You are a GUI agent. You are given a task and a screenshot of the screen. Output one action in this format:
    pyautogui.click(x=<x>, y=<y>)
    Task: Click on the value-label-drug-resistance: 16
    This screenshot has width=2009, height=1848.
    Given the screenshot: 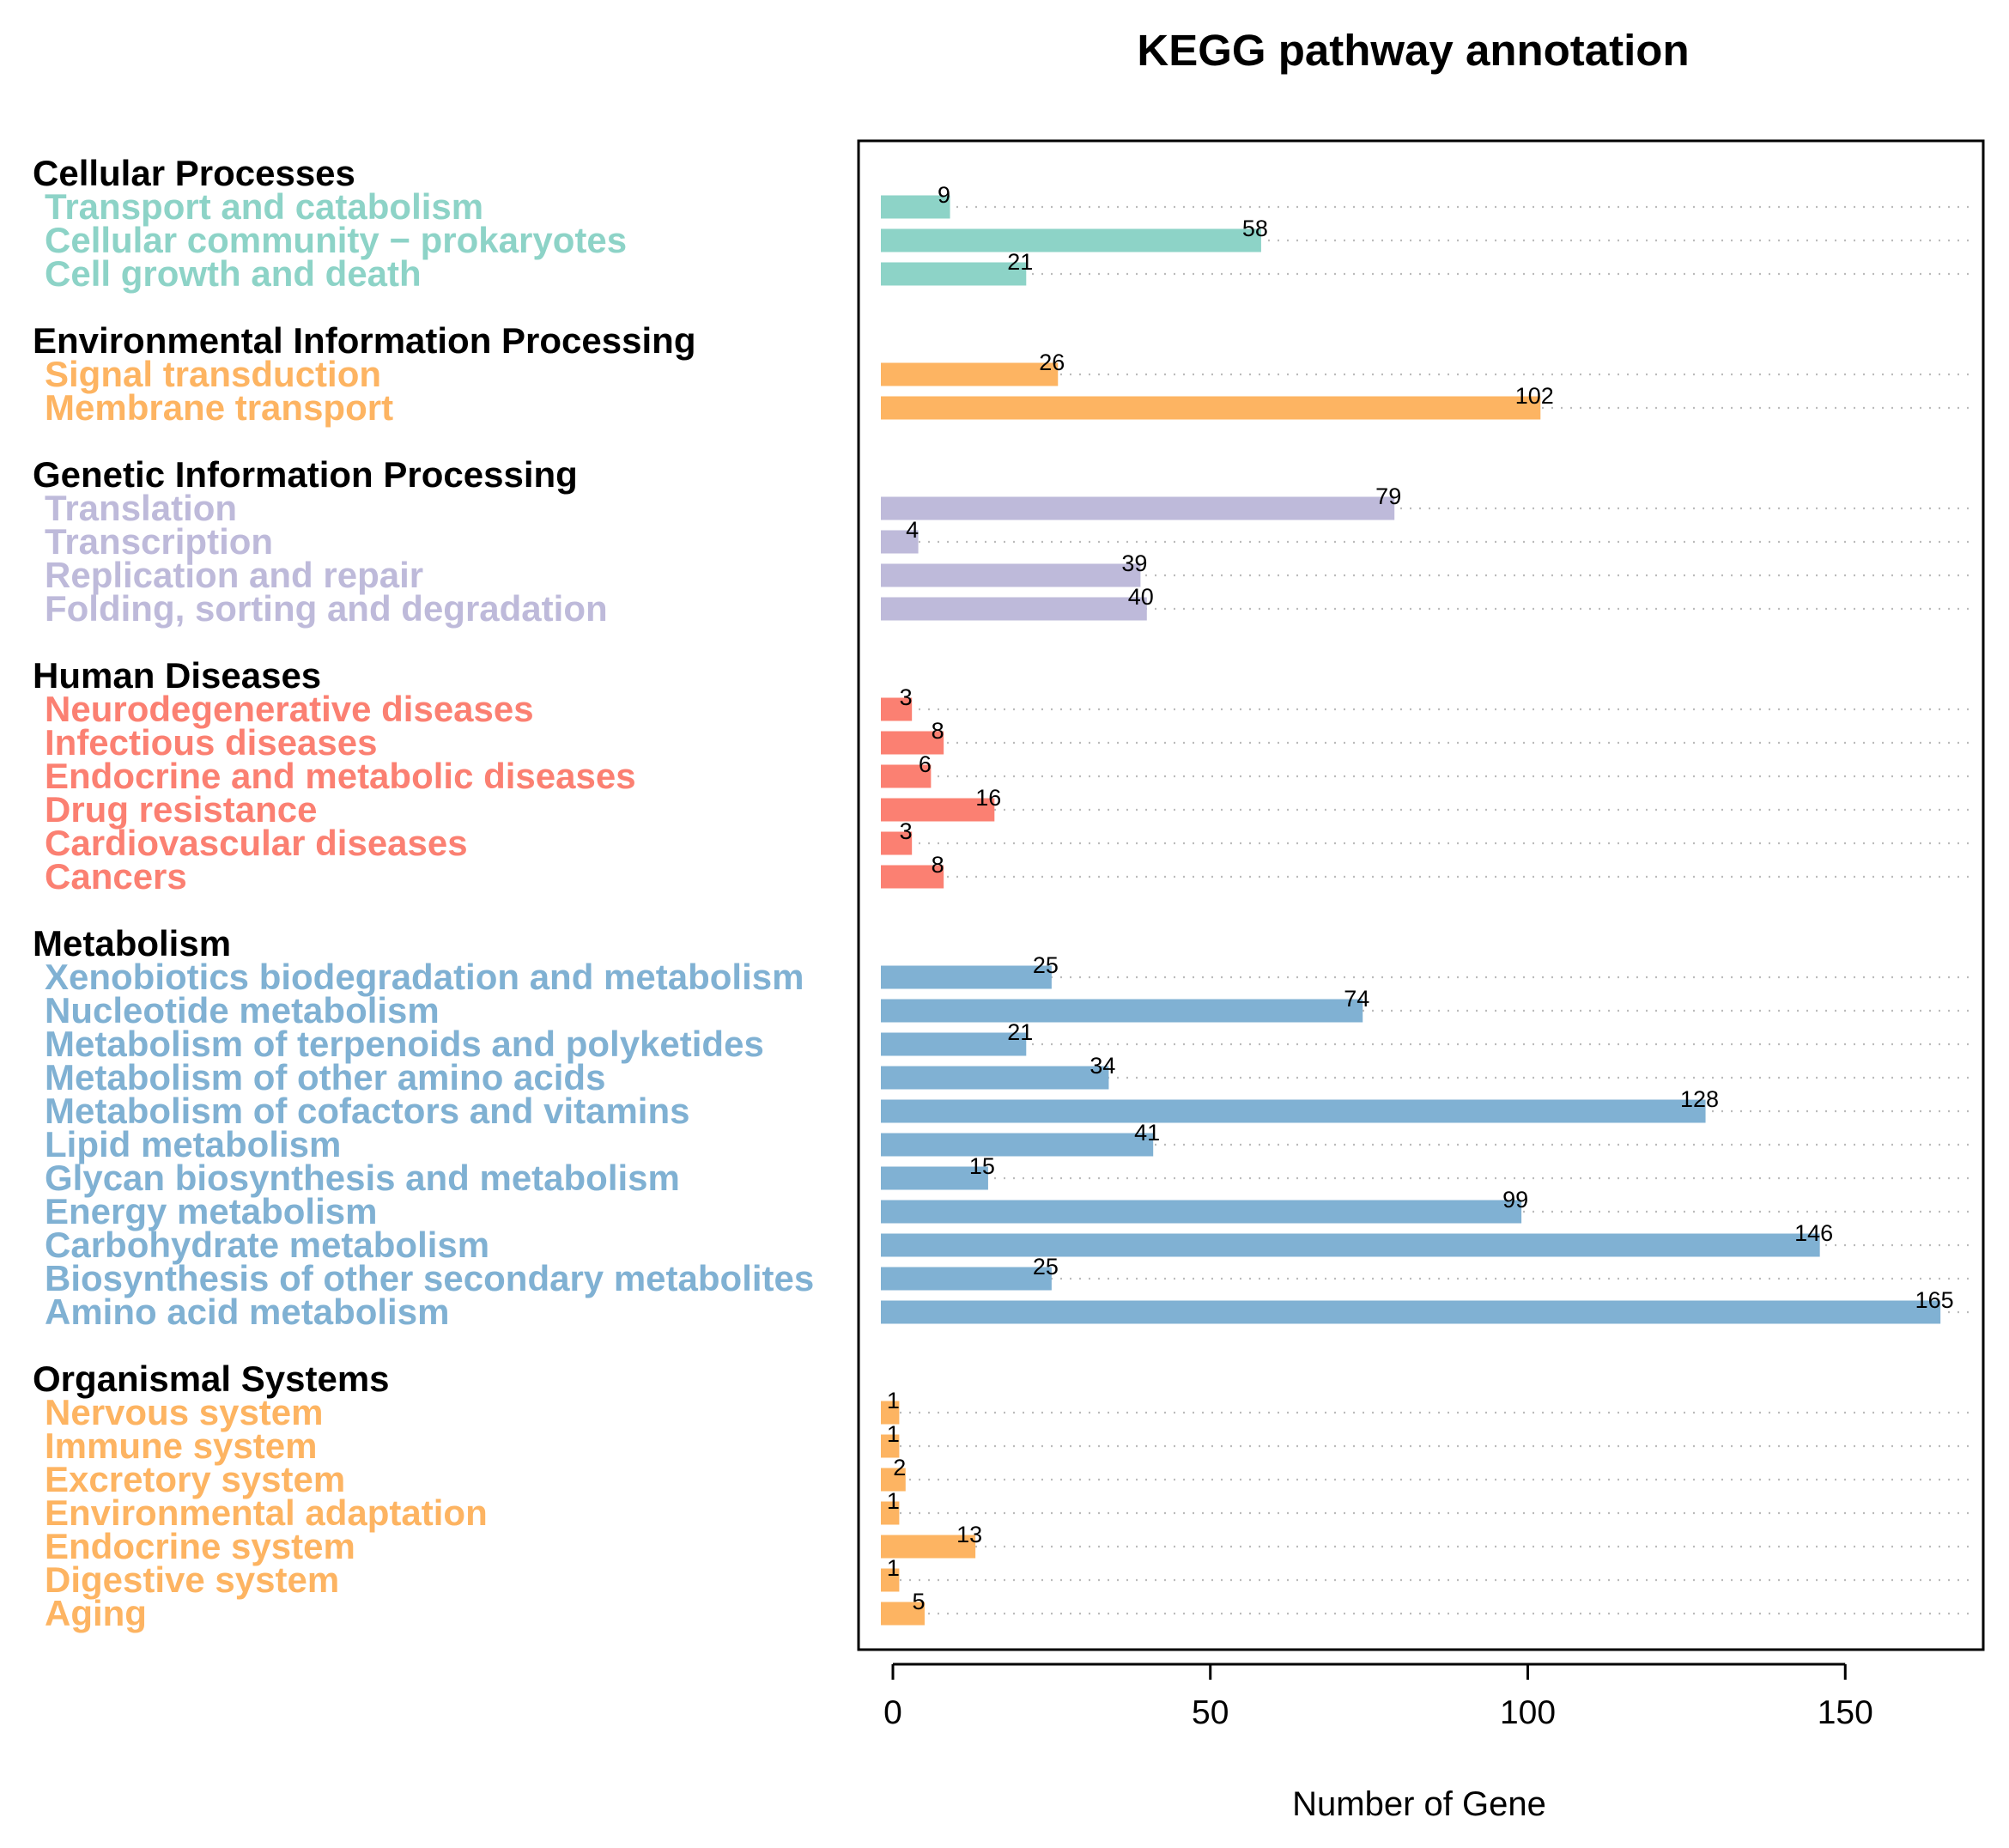 What is the action you would take?
    pyautogui.click(x=988, y=798)
    